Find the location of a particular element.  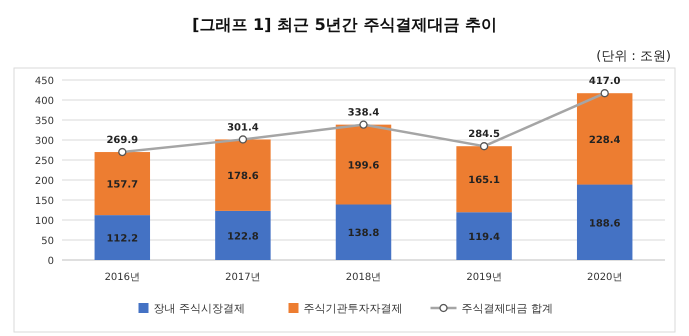

data-label: 122.8 is located at coordinates (243, 236).